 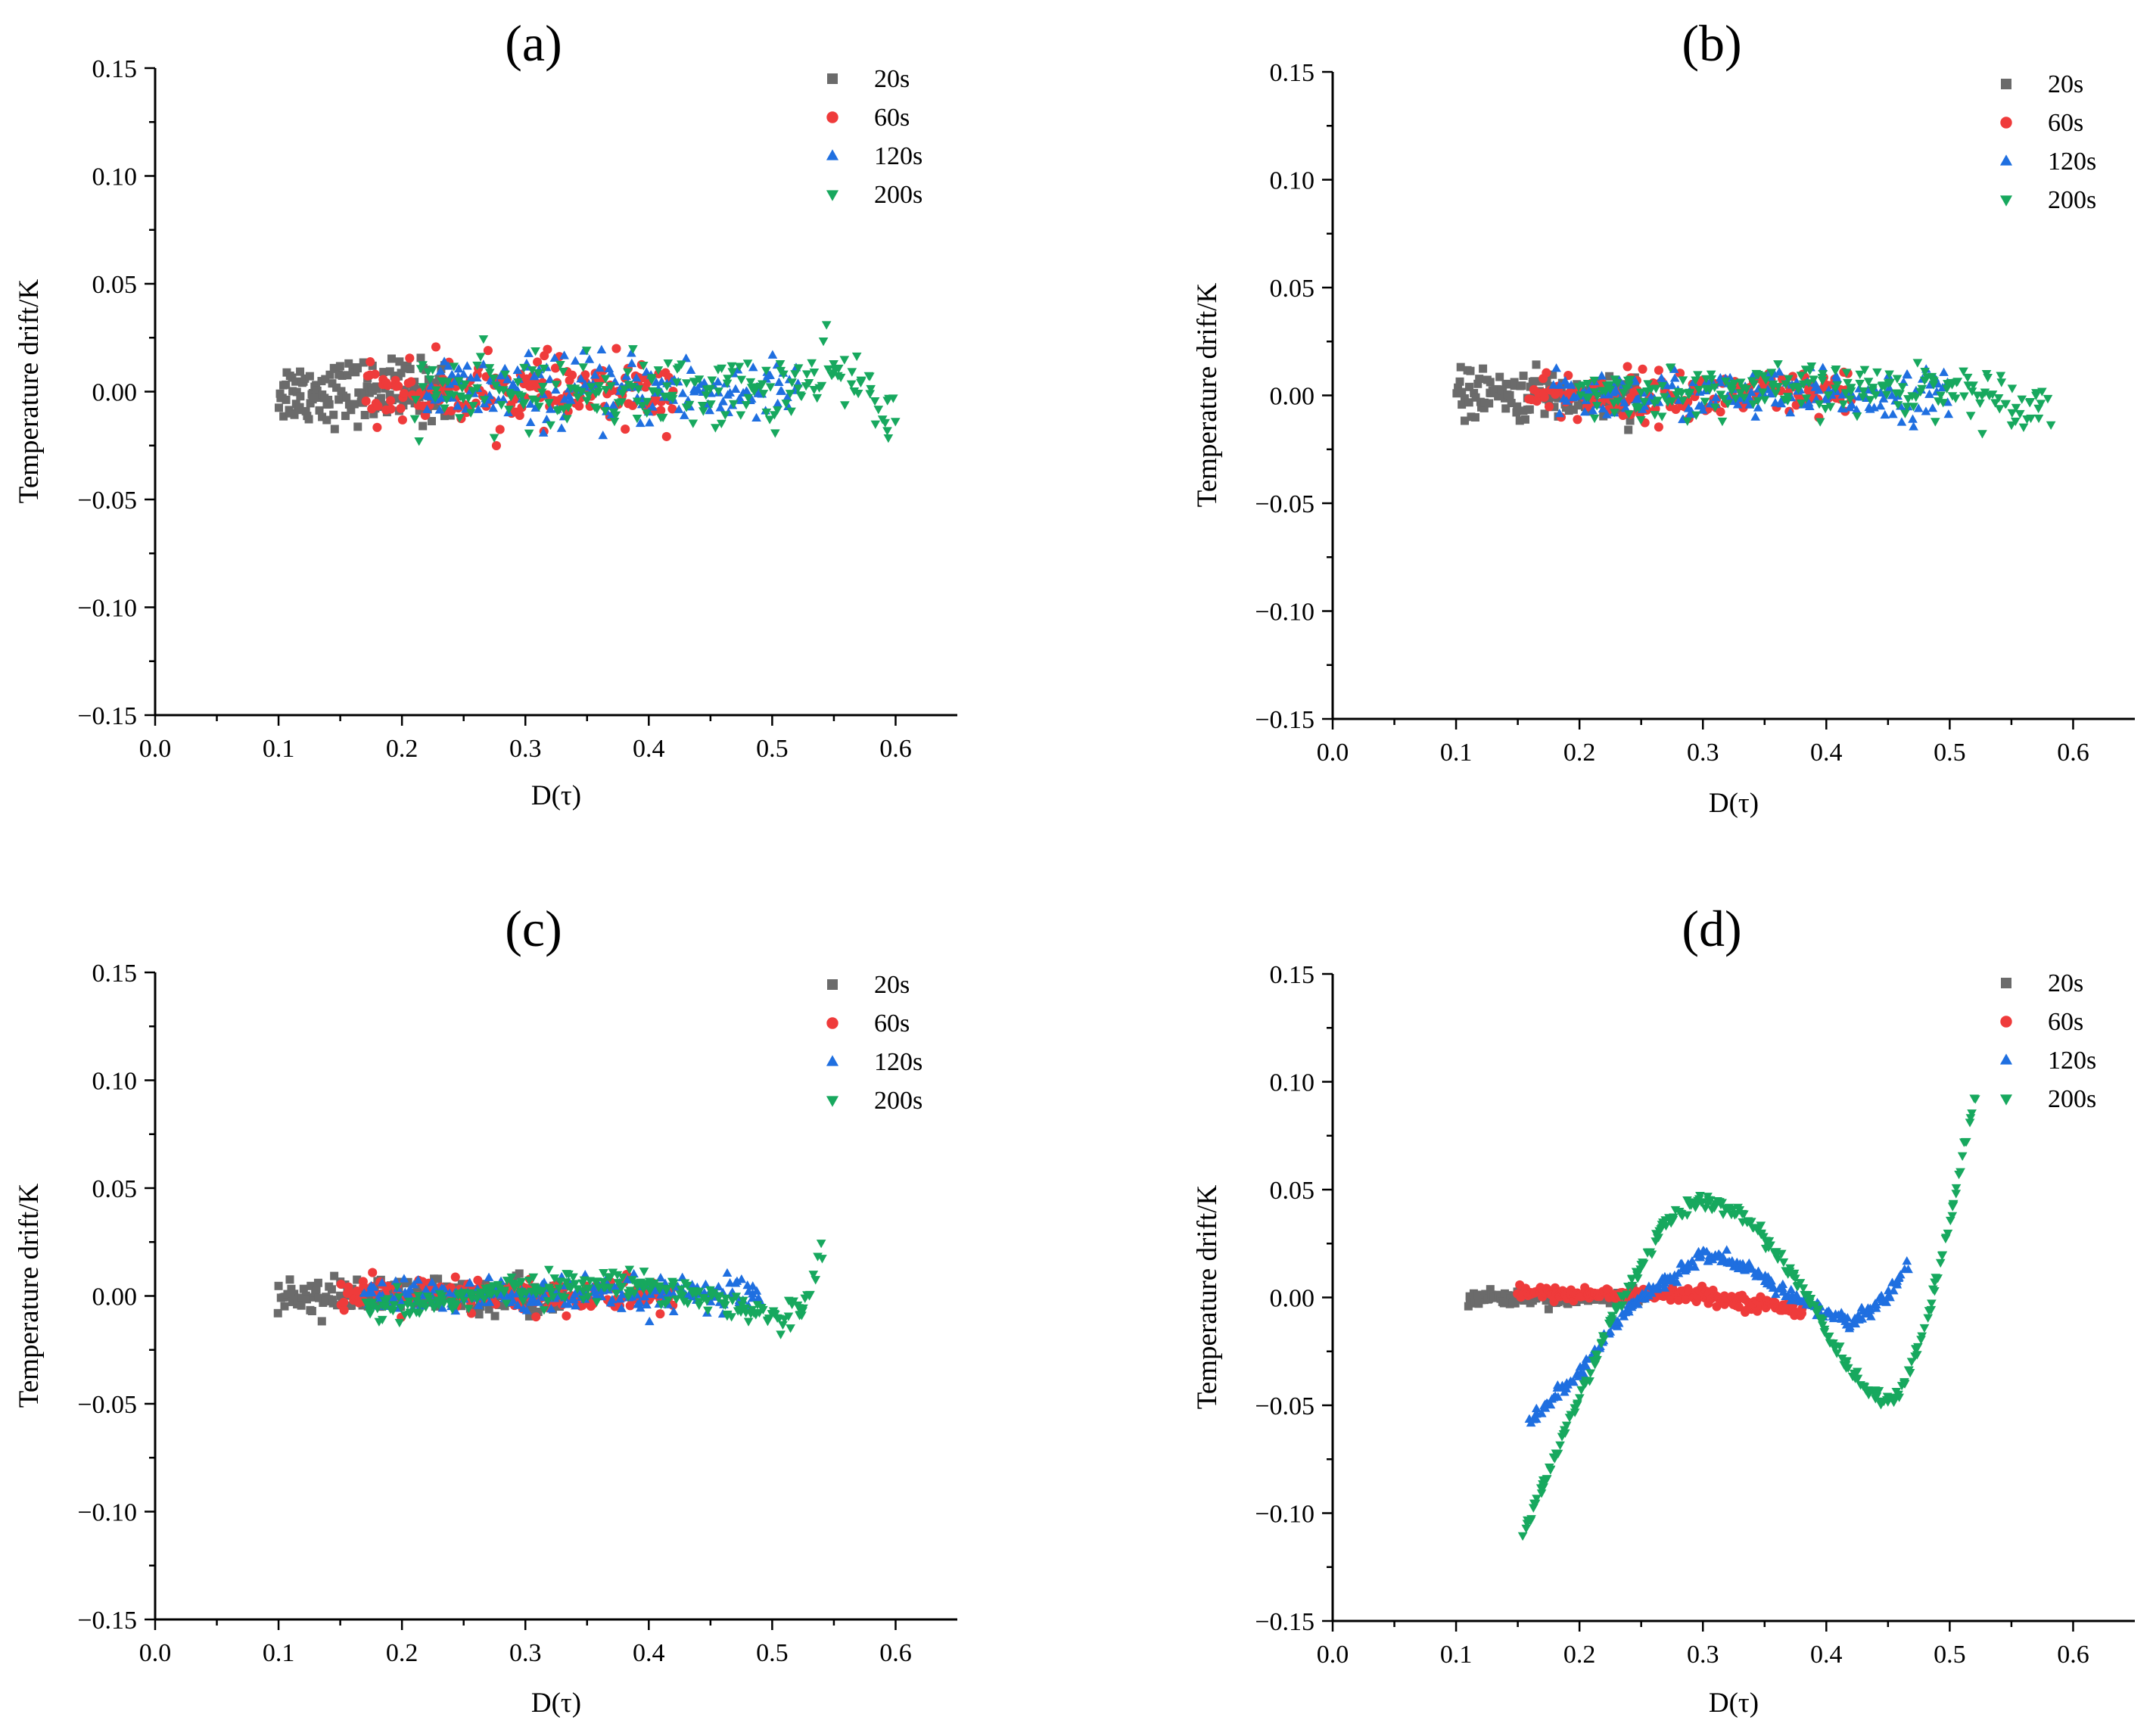 What do you see at coordinates (1292, 975) in the screenshot?
I see `y-tick-label: 0.15` at bounding box center [1292, 975].